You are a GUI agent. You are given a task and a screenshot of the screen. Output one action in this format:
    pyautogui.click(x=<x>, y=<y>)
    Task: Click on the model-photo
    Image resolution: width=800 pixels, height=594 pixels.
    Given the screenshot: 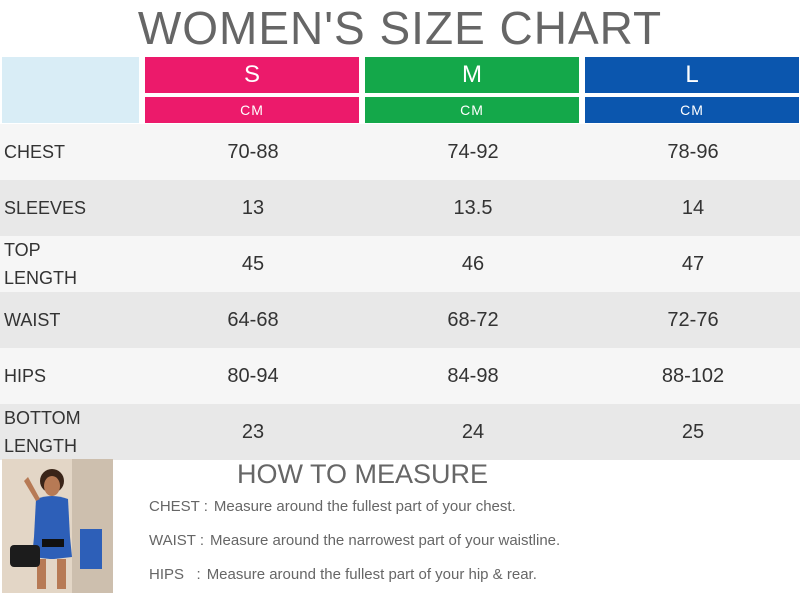 What is the action you would take?
    pyautogui.click(x=57, y=526)
    